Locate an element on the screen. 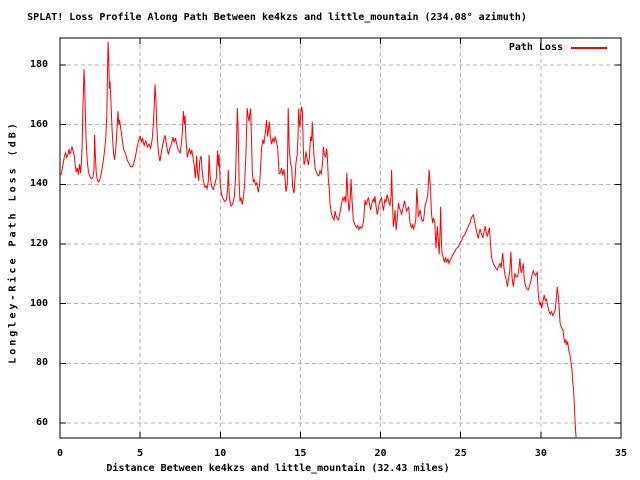  x-tick-label: 10 is located at coordinates (220, 453).